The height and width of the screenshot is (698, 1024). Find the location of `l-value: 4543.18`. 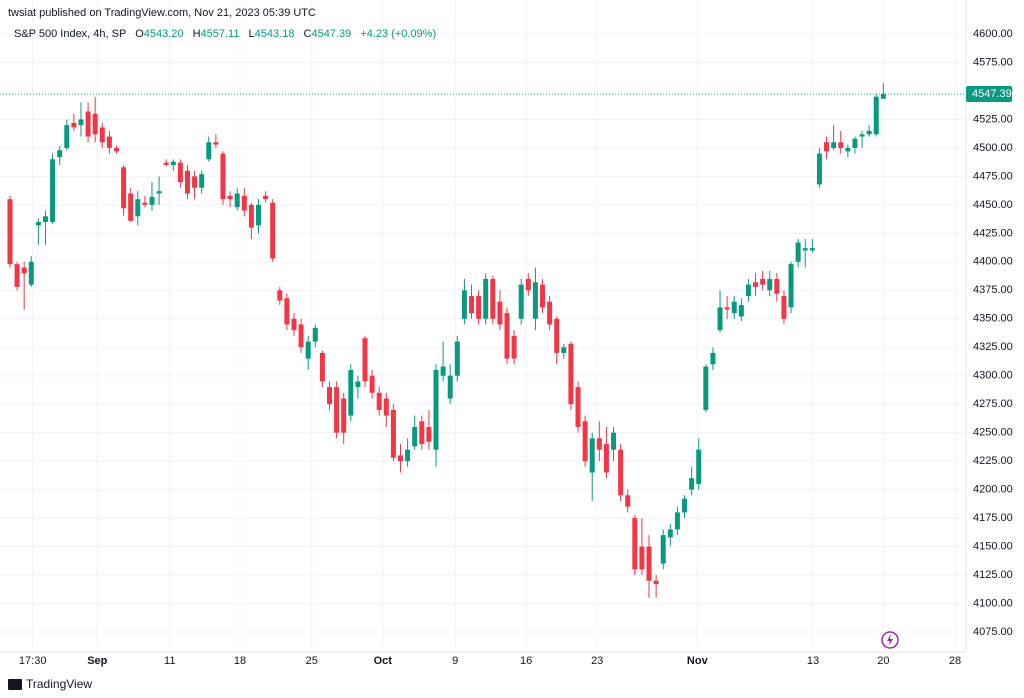

l-value: 4543.18 is located at coordinates (275, 34).